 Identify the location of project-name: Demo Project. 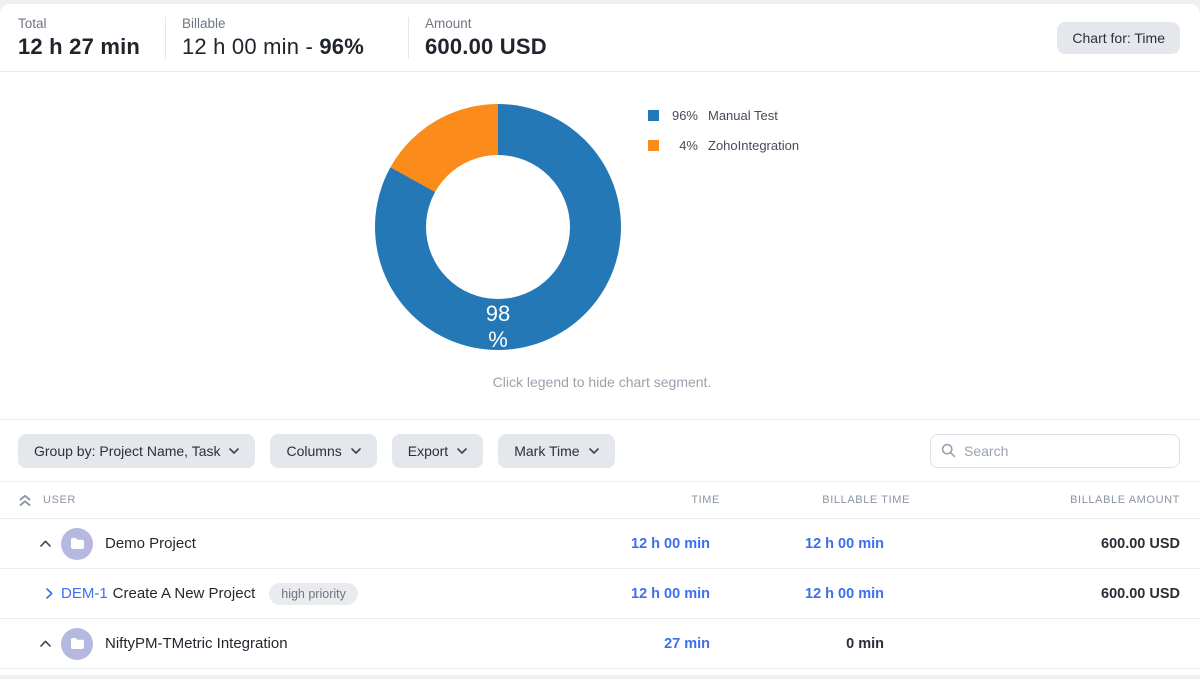
(150, 543).